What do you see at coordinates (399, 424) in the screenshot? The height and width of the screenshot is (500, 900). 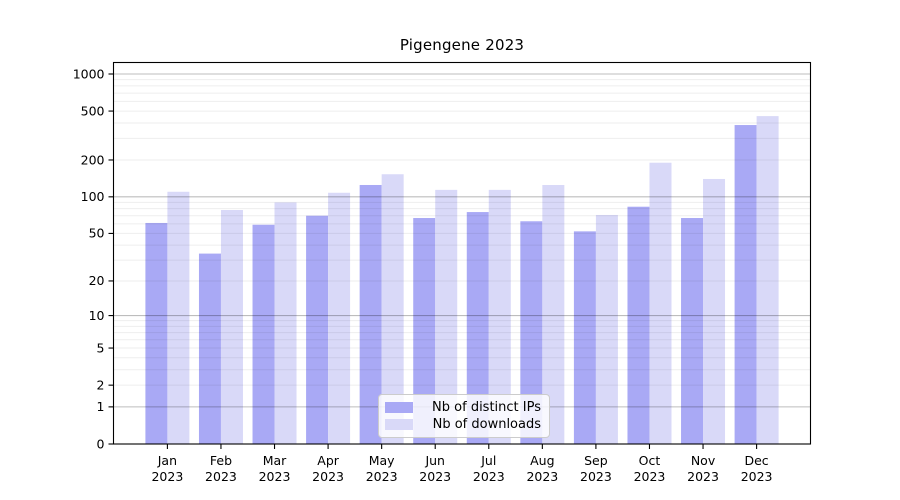 I see `legend-swatch-downloads` at bounding box center [399, 424].